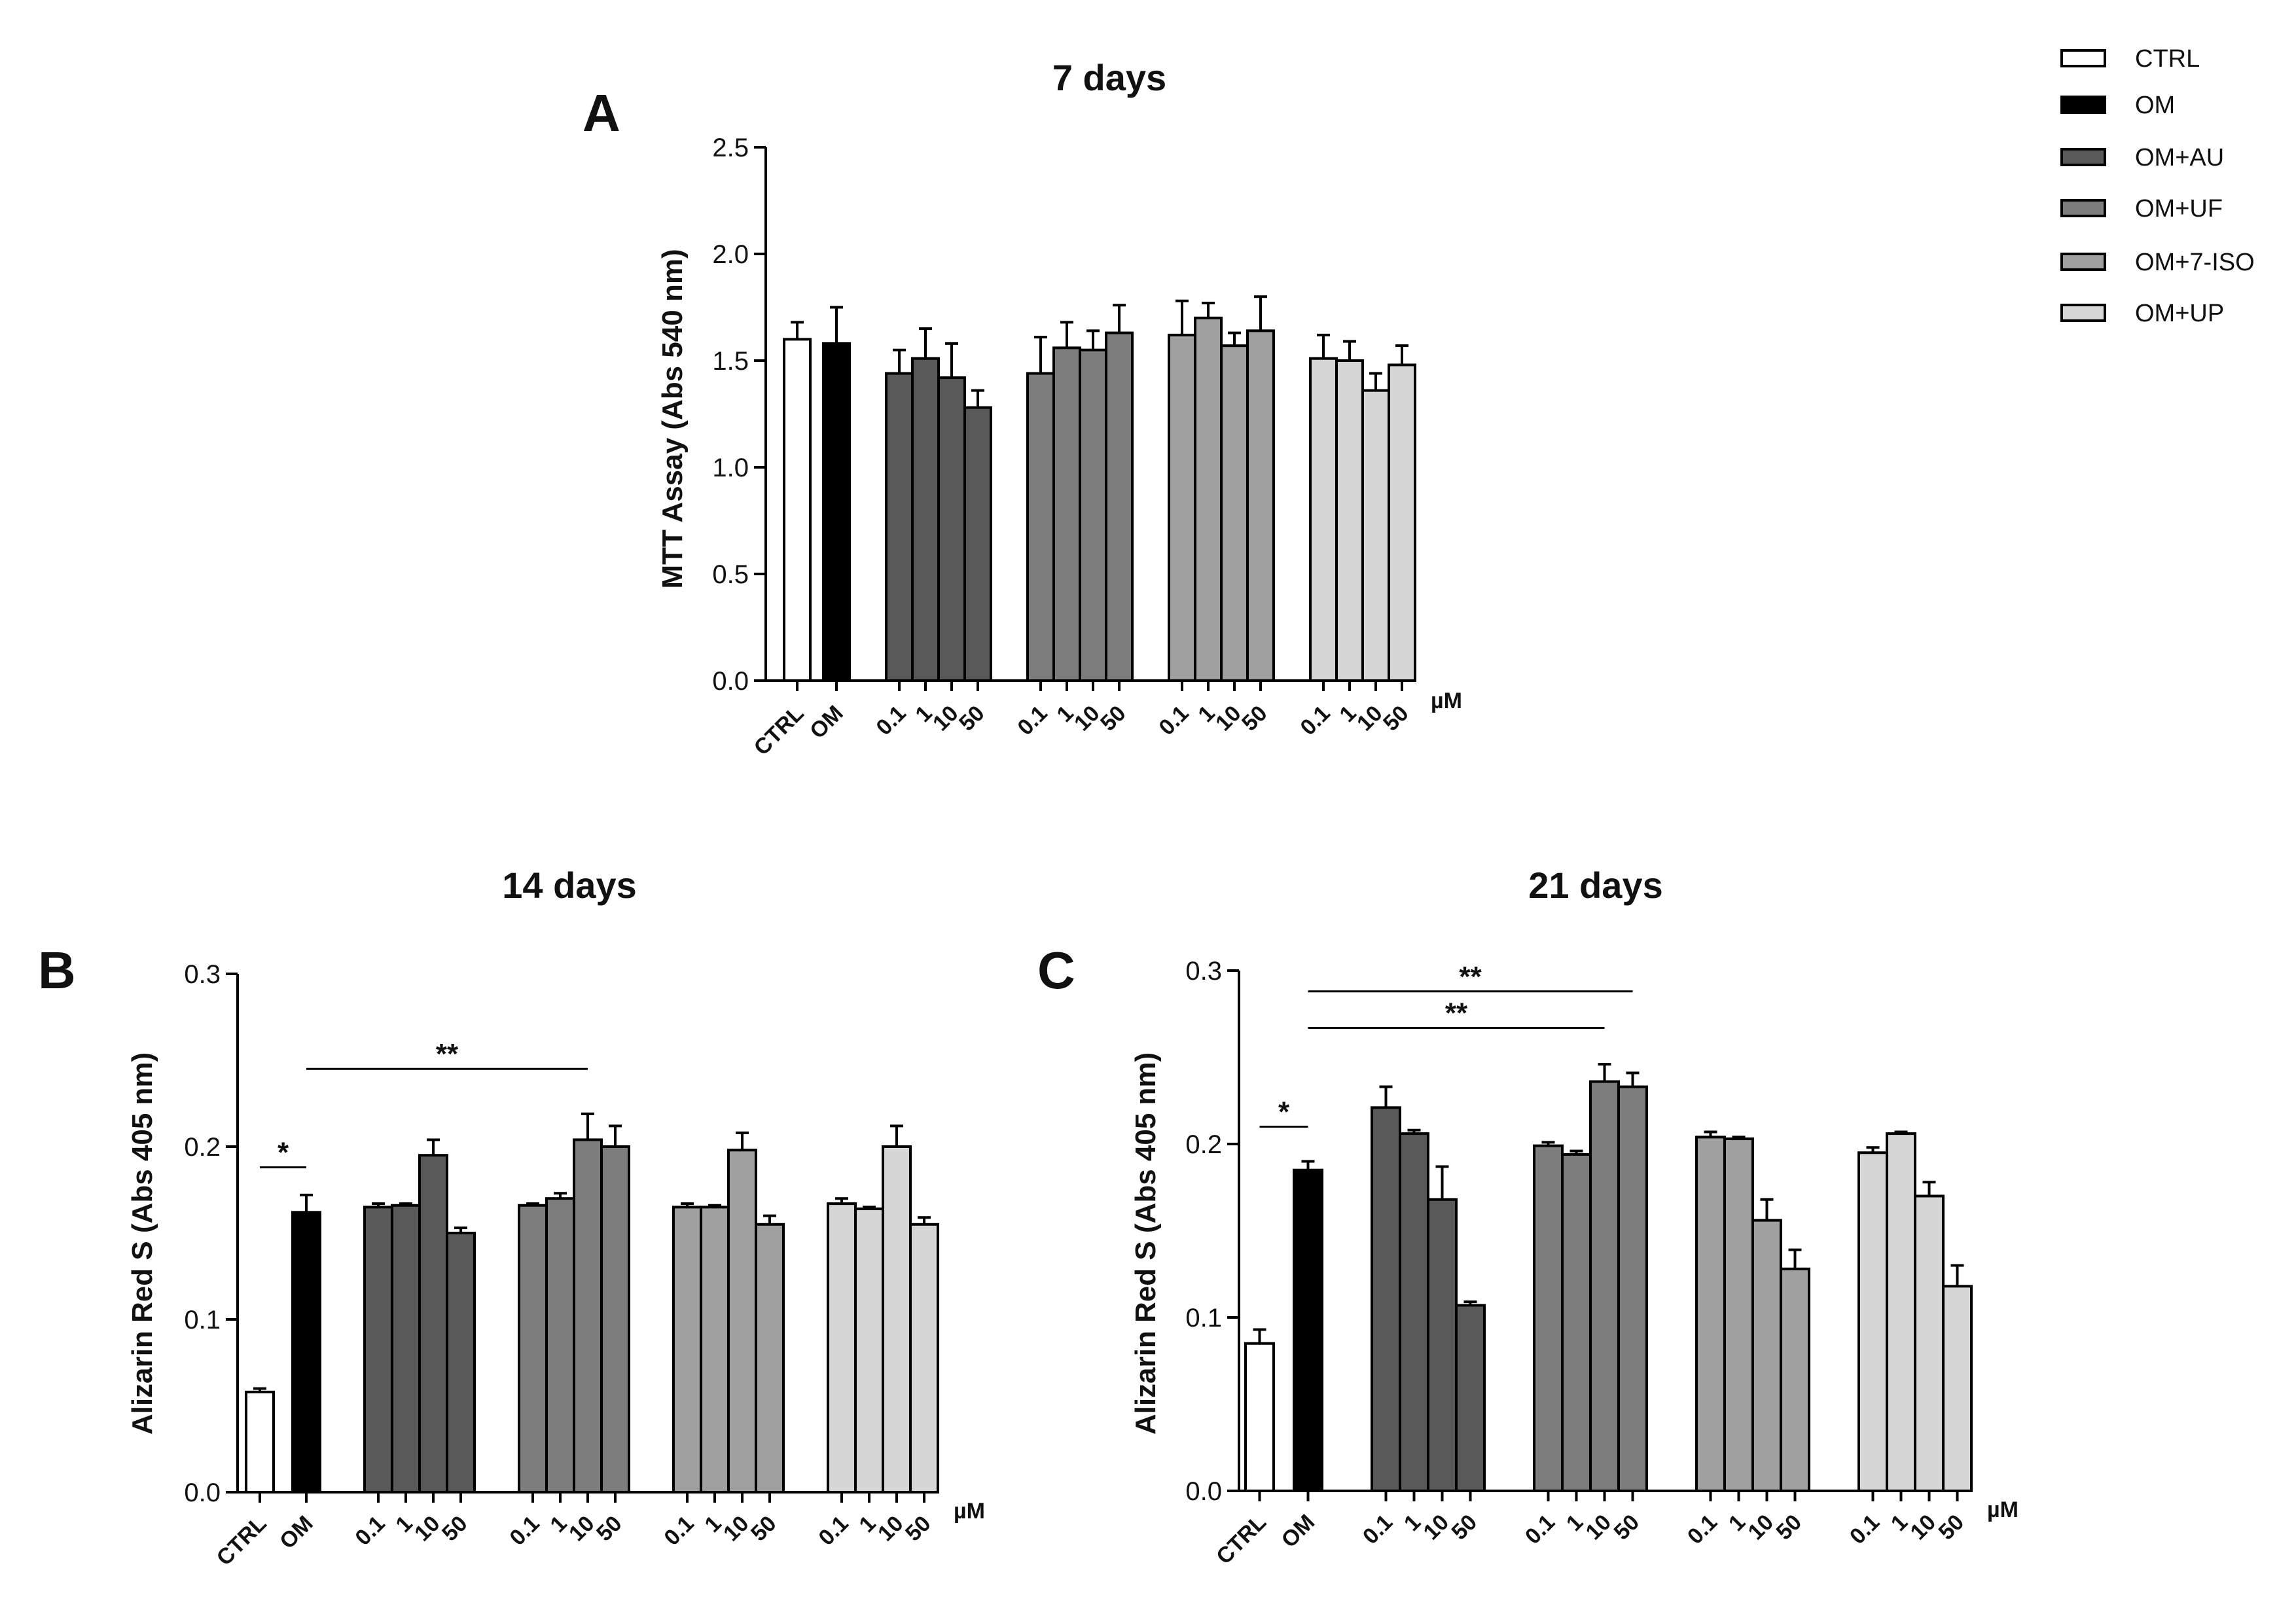 The image size is (2296, 1610). What do you see at coordinates (730, 468) in the screenshot?
I see `panel-a-ytick-label: 1.0` at bounding box center [730, 468].